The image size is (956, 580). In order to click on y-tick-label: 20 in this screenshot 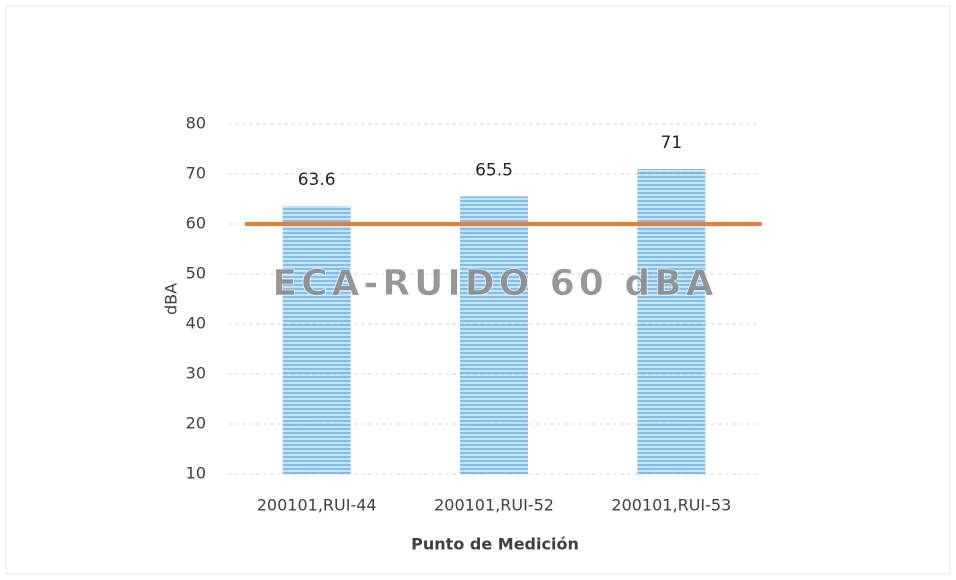, I will do `click(196, 423)`.